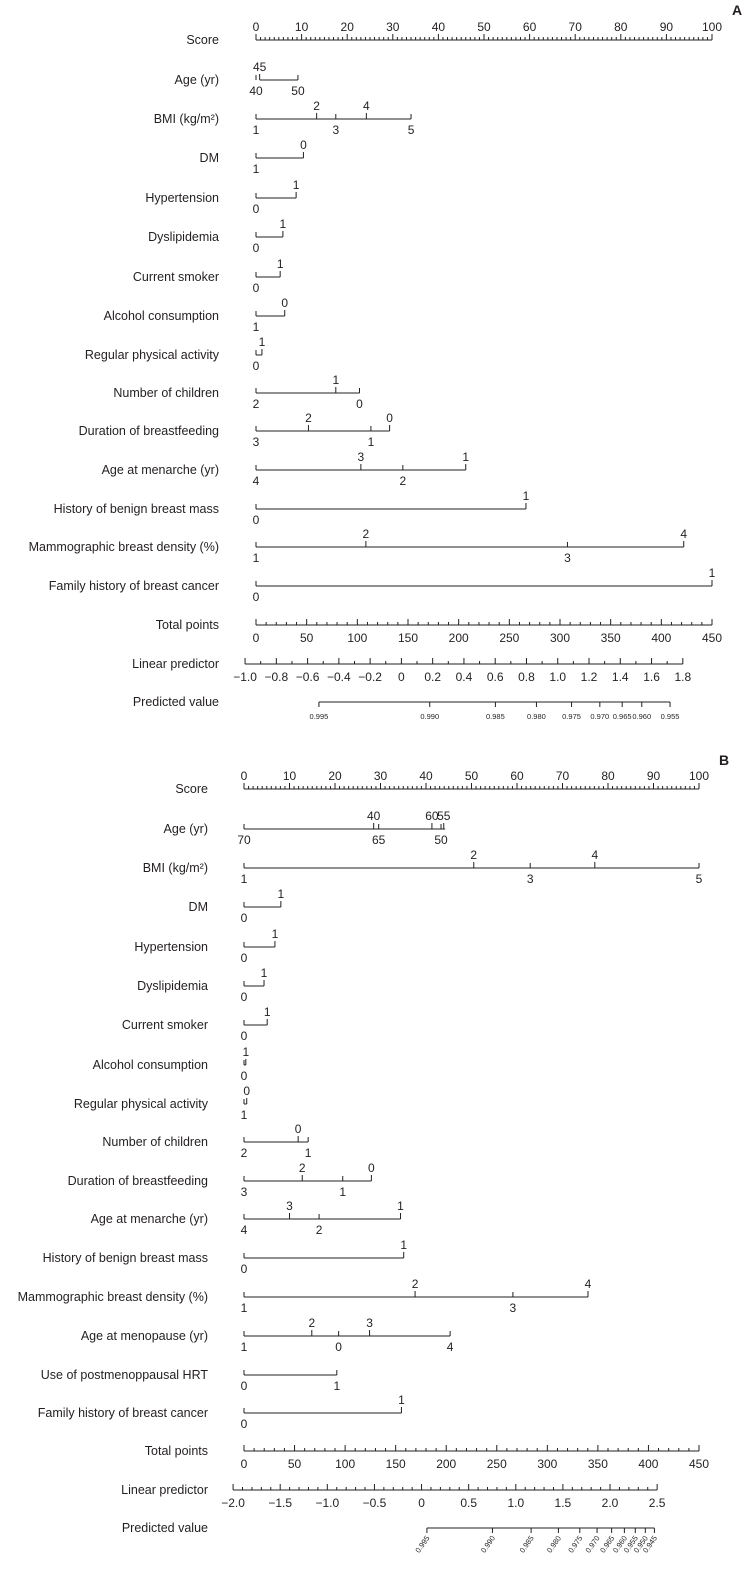  What do you see at coordinates (670, 716) in the screenshot?
I see `tick-label: 0.955` at bounding box center [670, 716].